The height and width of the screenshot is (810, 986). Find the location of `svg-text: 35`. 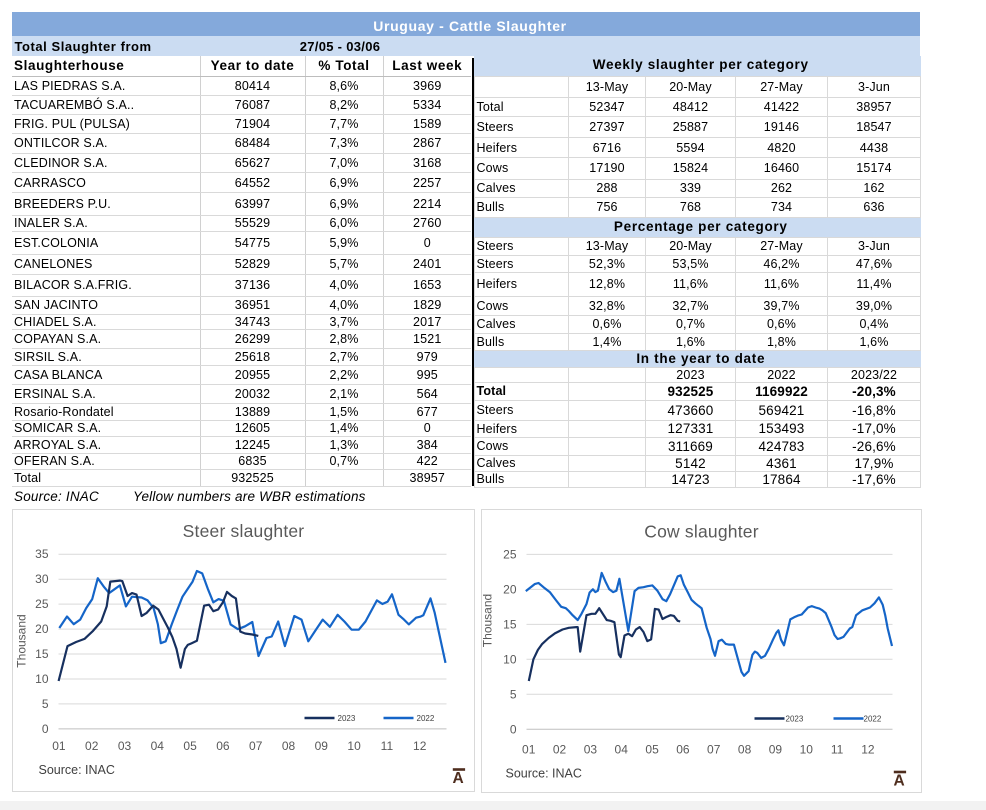

svg-text: 35 is located at coordinates (42, 554).